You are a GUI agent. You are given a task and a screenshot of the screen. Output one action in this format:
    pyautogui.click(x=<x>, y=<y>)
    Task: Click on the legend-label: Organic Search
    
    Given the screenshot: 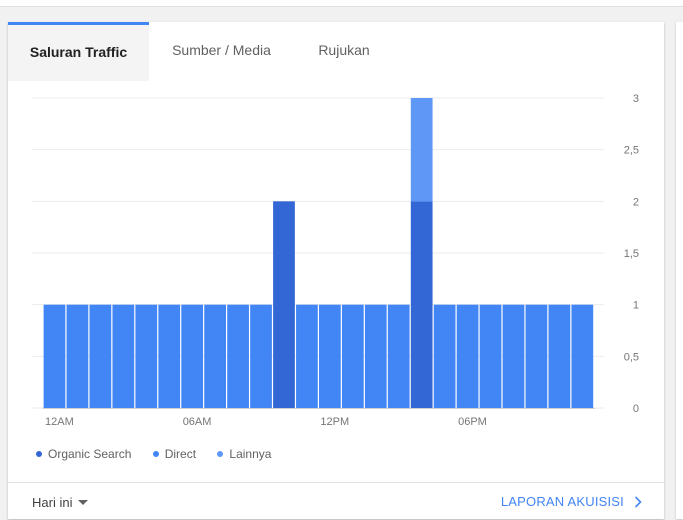 What is the action you would take?
    pyautogui.click(x=89, y=454)
    